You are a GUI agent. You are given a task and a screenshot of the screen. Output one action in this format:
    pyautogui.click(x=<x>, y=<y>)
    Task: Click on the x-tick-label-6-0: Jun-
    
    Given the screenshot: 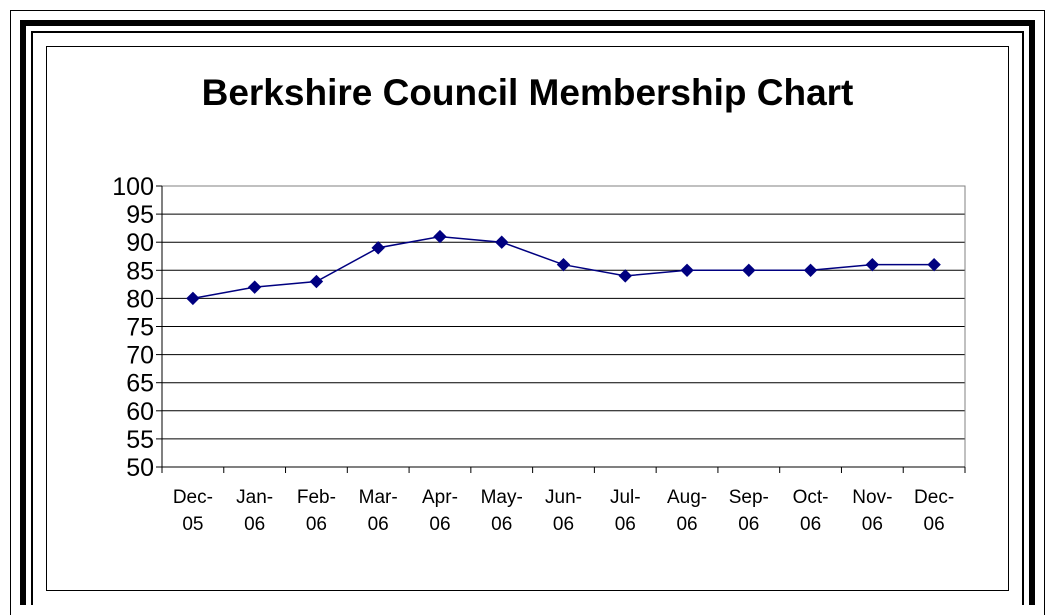 What is the action you would take?
    pyautogui.click(x=563, y=497)
    